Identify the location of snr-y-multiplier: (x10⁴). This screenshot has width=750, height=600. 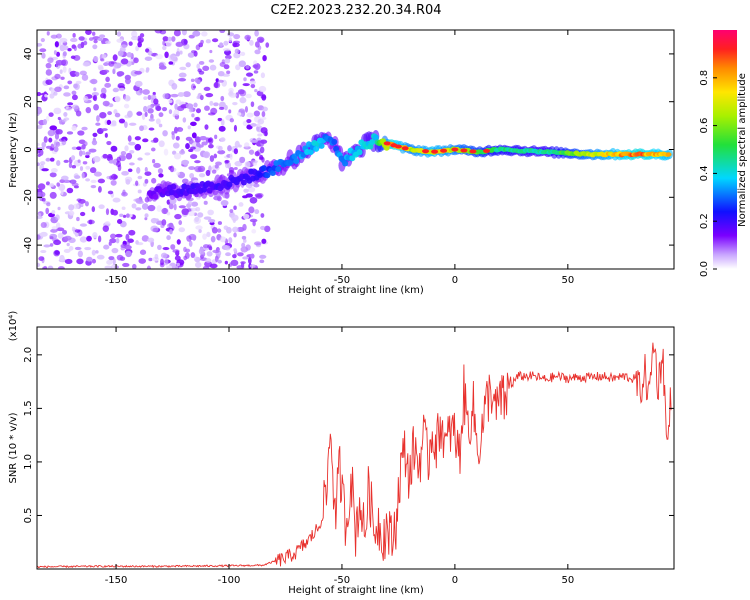
(13, 326).